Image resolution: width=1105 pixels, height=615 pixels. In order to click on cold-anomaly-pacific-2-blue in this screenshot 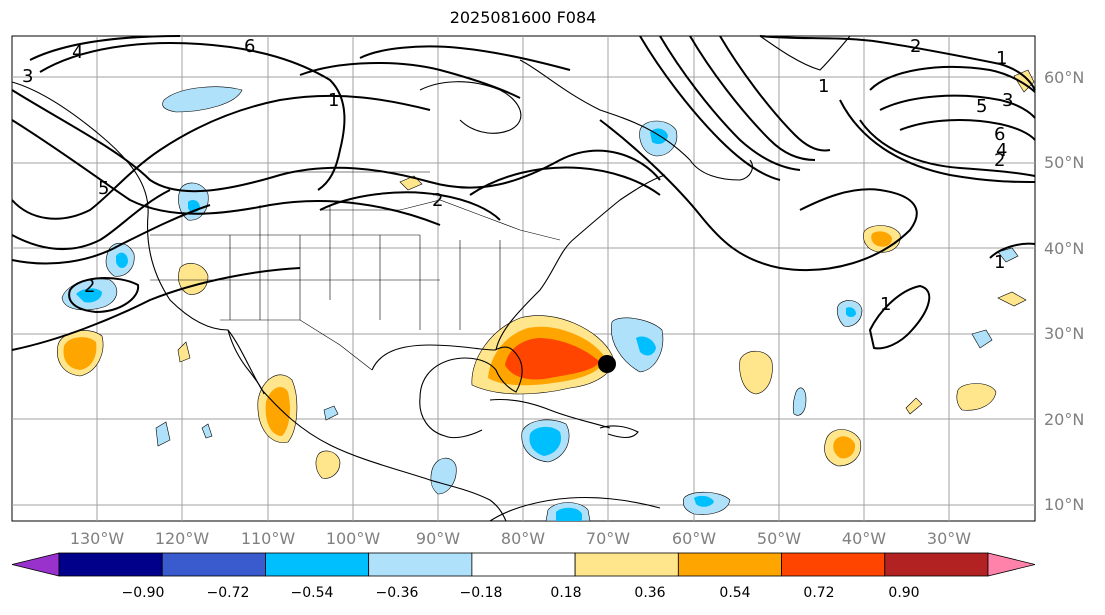, I will do `click(122, 260)`.